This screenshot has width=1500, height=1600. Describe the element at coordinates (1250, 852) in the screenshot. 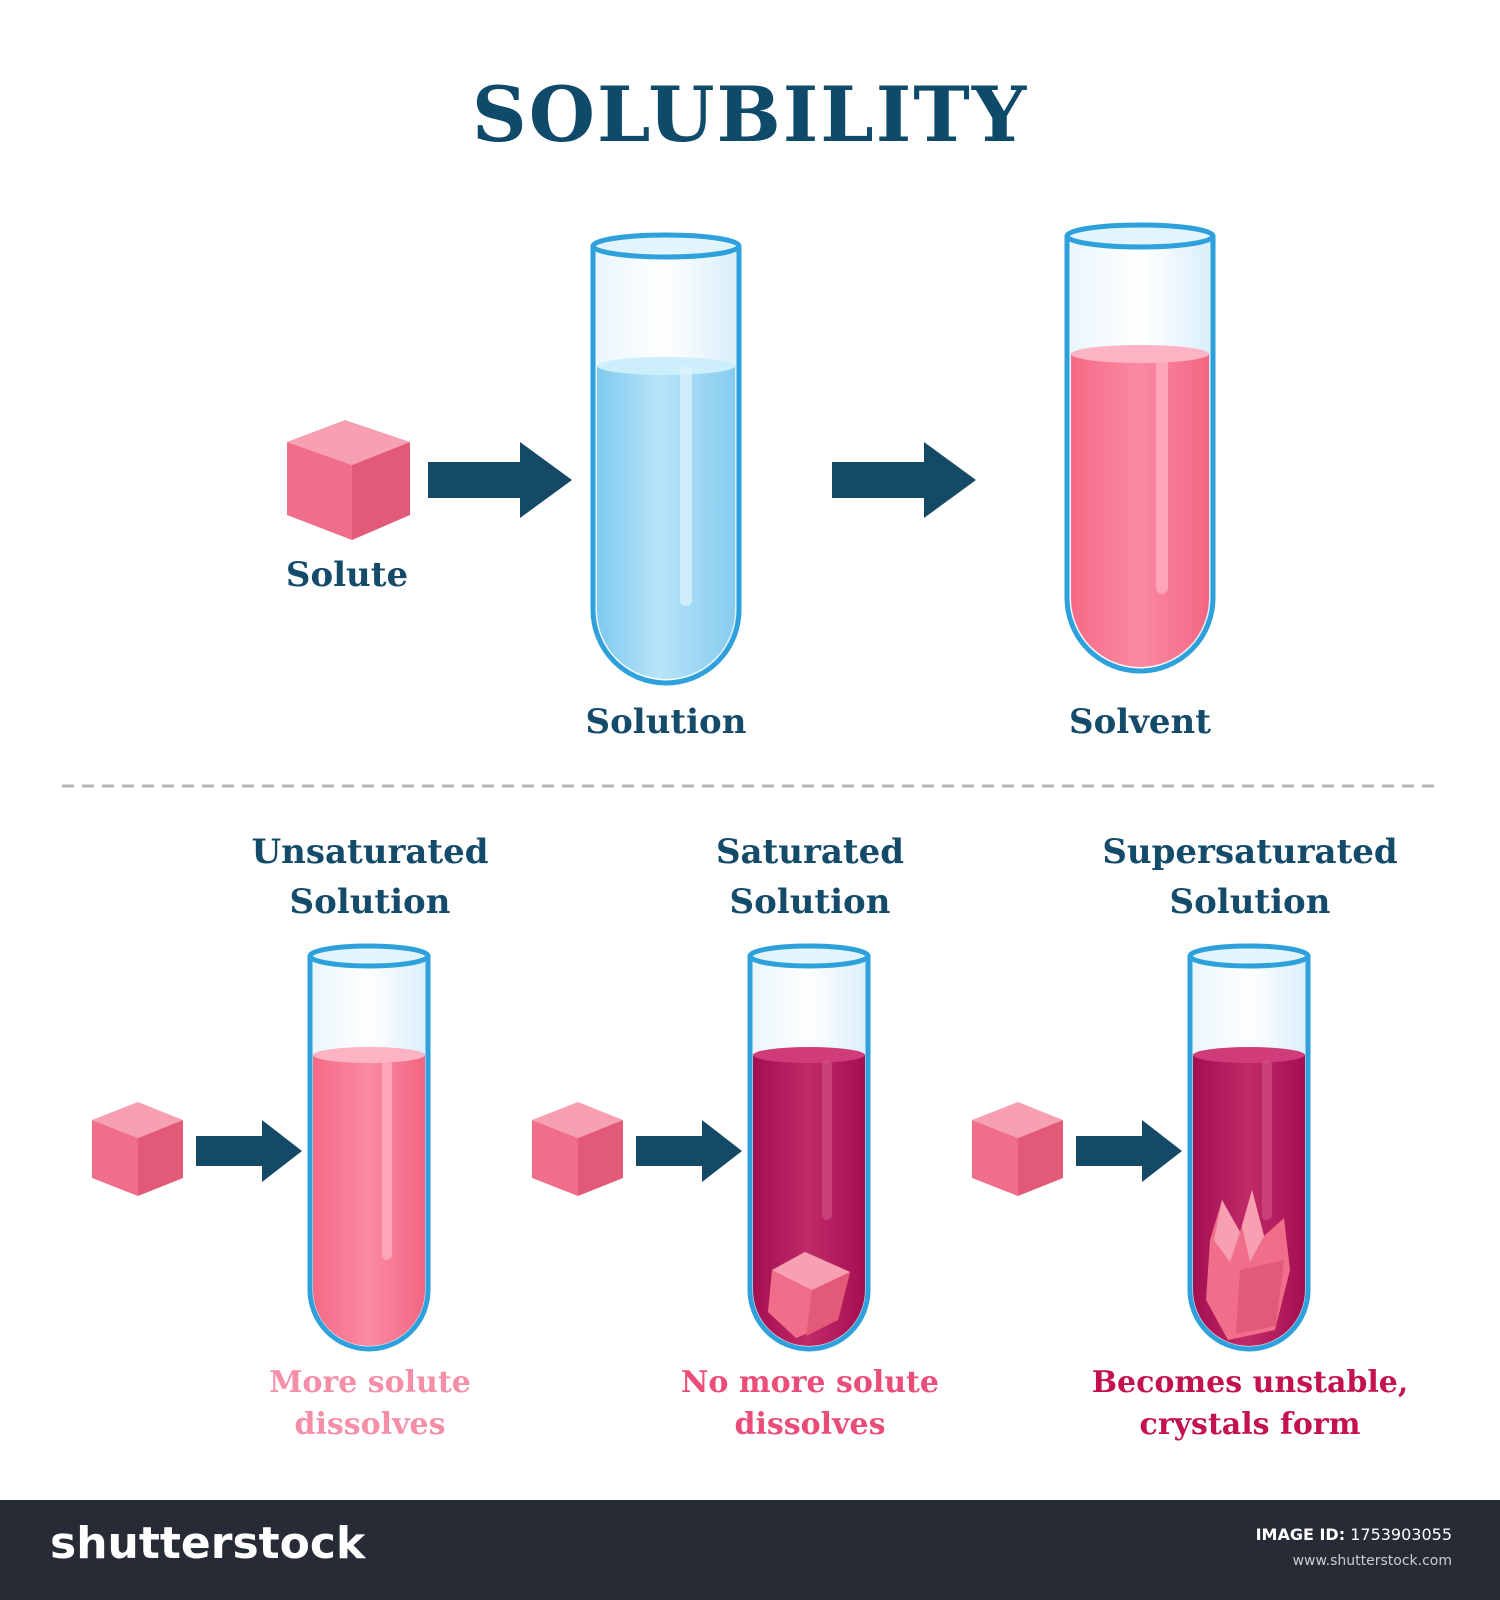

I see `supersaturated-title-line1: Supersaturated` at that location.